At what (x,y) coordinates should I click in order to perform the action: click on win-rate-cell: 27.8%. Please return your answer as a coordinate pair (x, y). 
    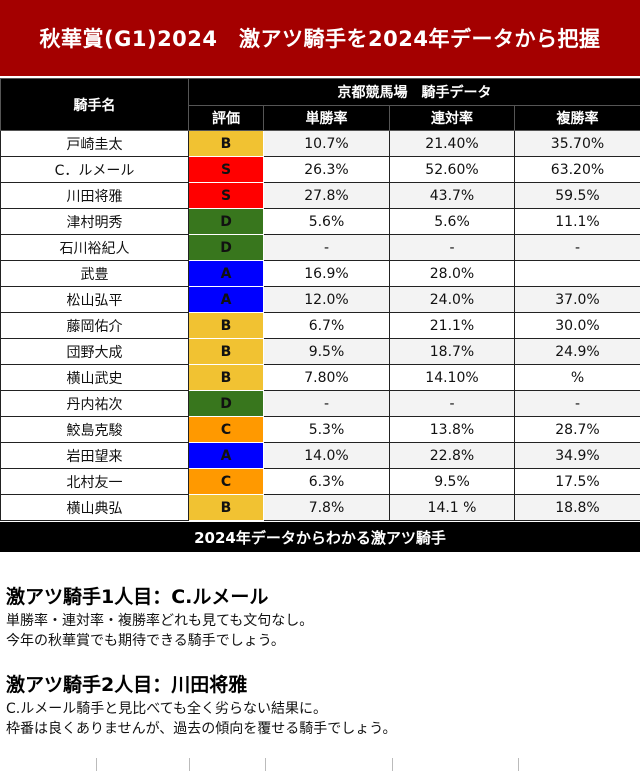
    Looking at the image, I should click on (326, 195).